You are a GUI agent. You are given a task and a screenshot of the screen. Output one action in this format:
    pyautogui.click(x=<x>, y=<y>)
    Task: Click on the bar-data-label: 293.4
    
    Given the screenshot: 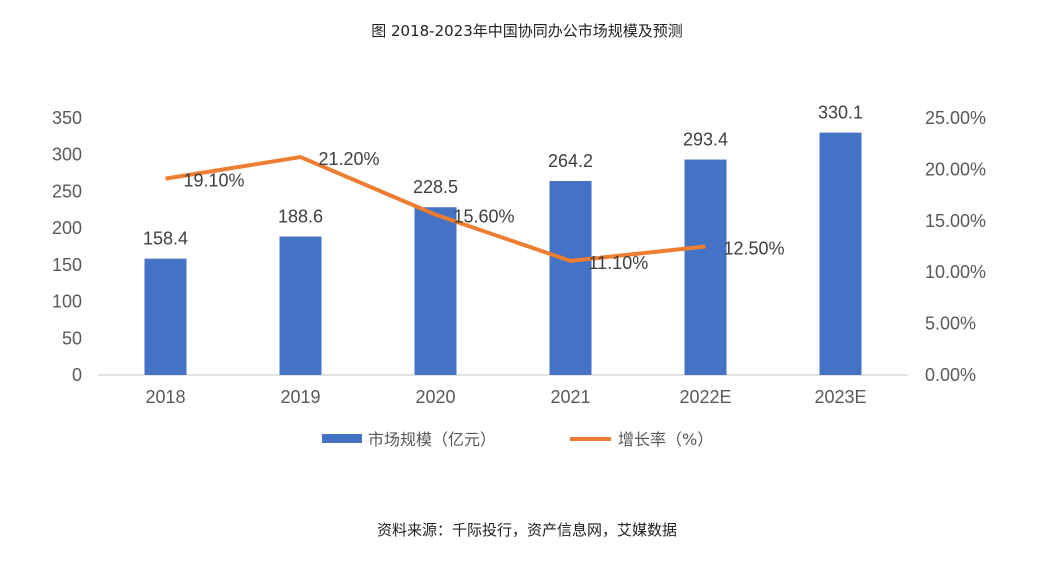 What is the action you would take?
    pyautogui.click(x=705, y=140)
    